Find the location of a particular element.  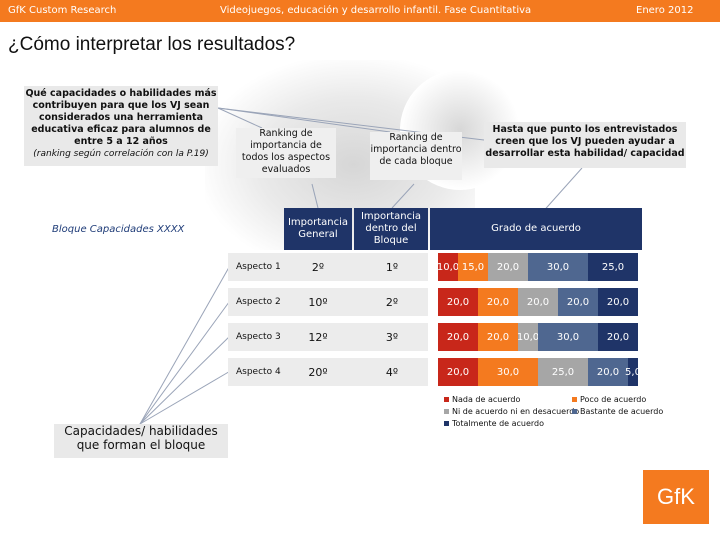

legend-item: Bastante de acuerdo is located at coordinates (617, 411).